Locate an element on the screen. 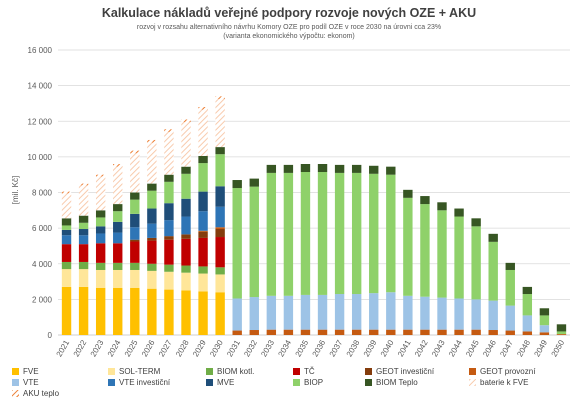 Image resolution: width=579 pixels, height=406 pixels. legend-item-vte-investicni: VTE investiční is located at coordinates (139, 382).